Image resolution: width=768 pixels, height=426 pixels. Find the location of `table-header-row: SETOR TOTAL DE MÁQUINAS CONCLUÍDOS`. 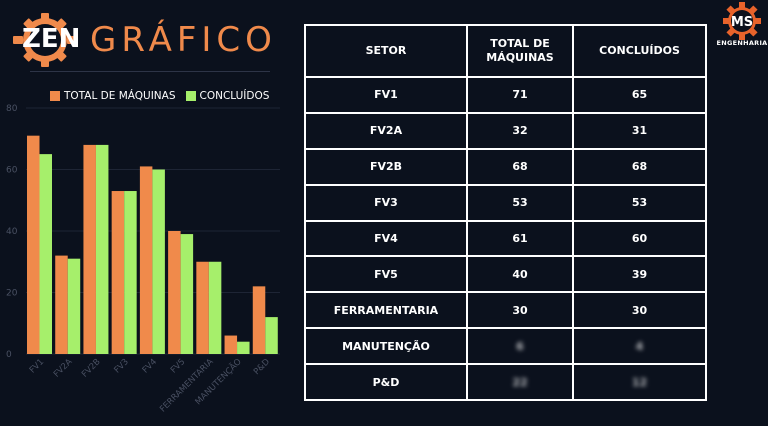

table-header-row: SETOR TOTAL DE MÁQUINAS CONCLUÍDOS is located at coordinates (505, 51).